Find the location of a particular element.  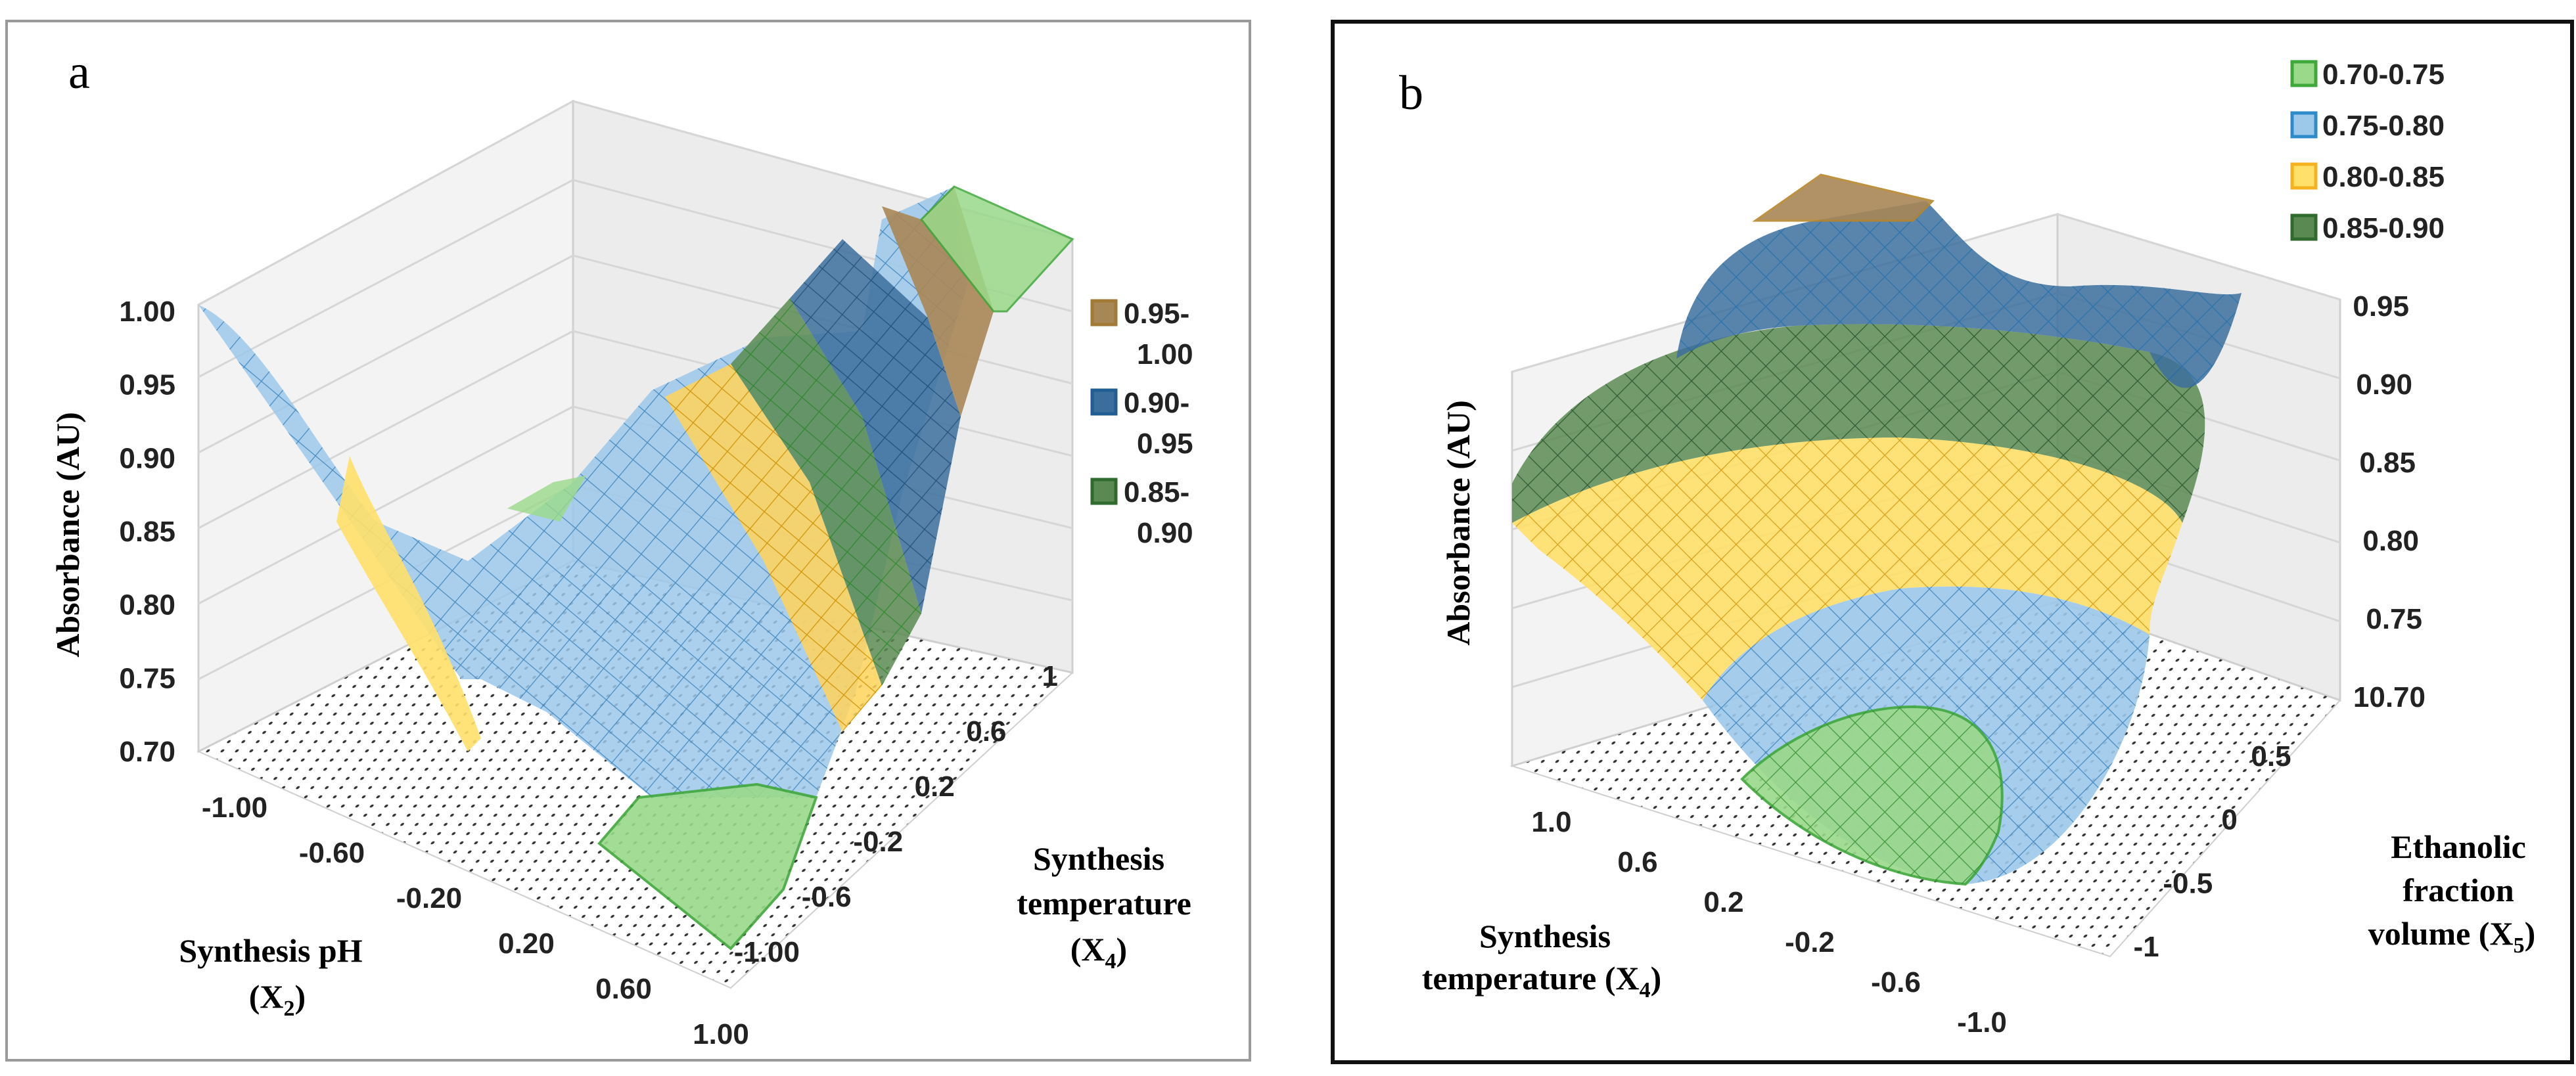

chart-b-z-tick-label: 0.95 is located at coordinates (2381, 306).